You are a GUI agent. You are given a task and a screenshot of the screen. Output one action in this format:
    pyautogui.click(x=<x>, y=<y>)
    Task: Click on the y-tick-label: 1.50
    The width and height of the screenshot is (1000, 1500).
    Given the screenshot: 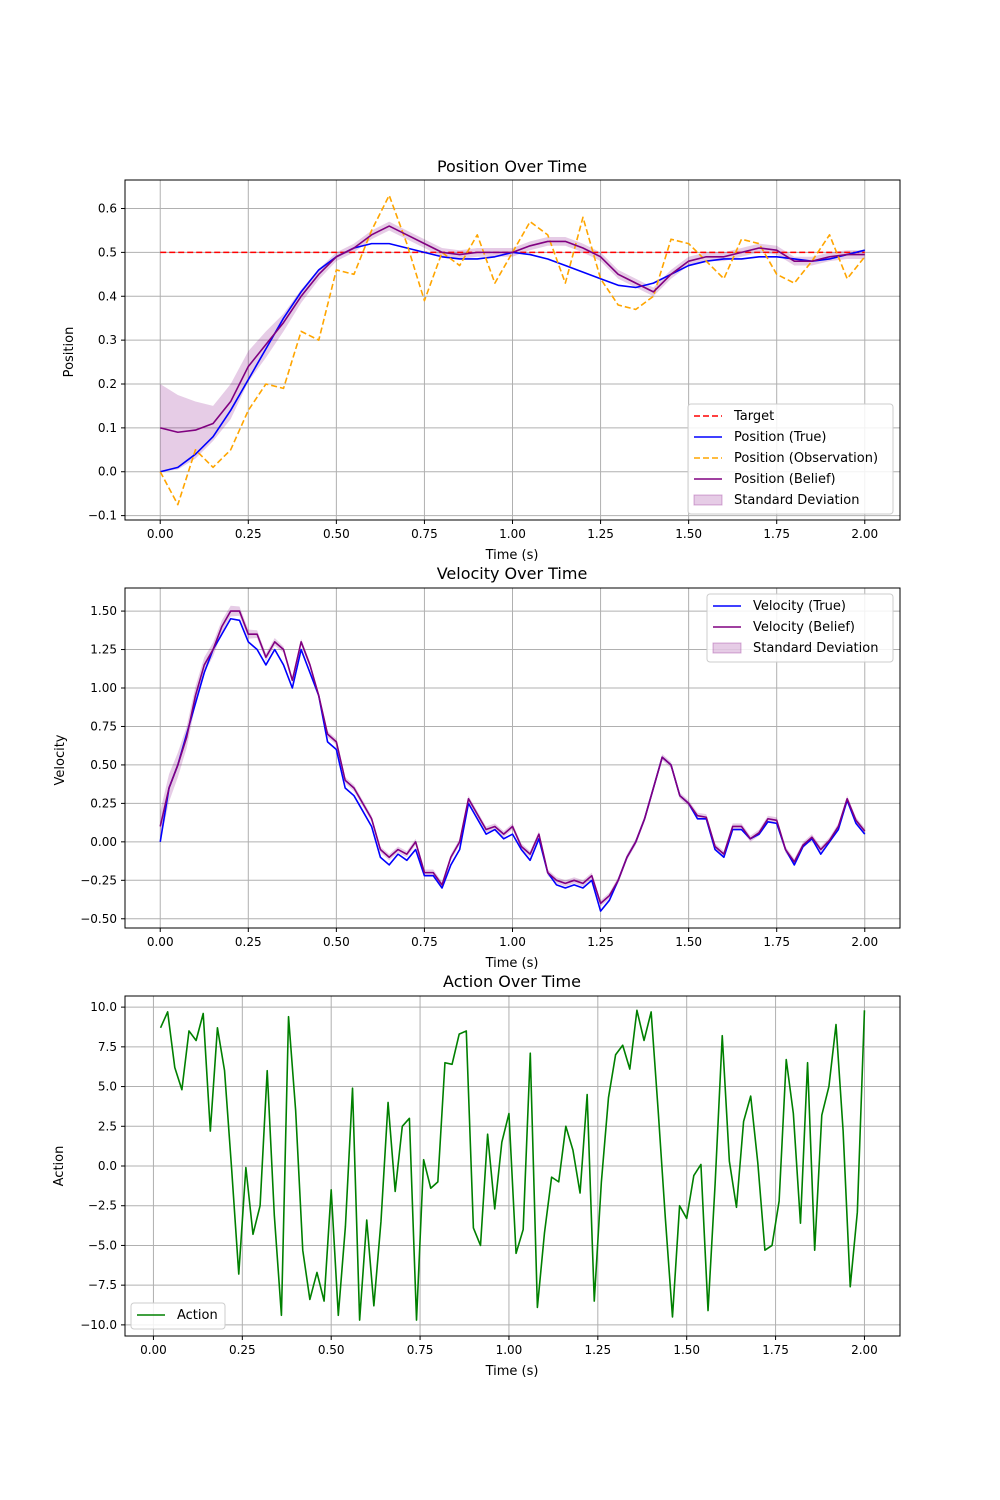 What is the action you would take?
    pyautogui.click(x=103, y=611)
    